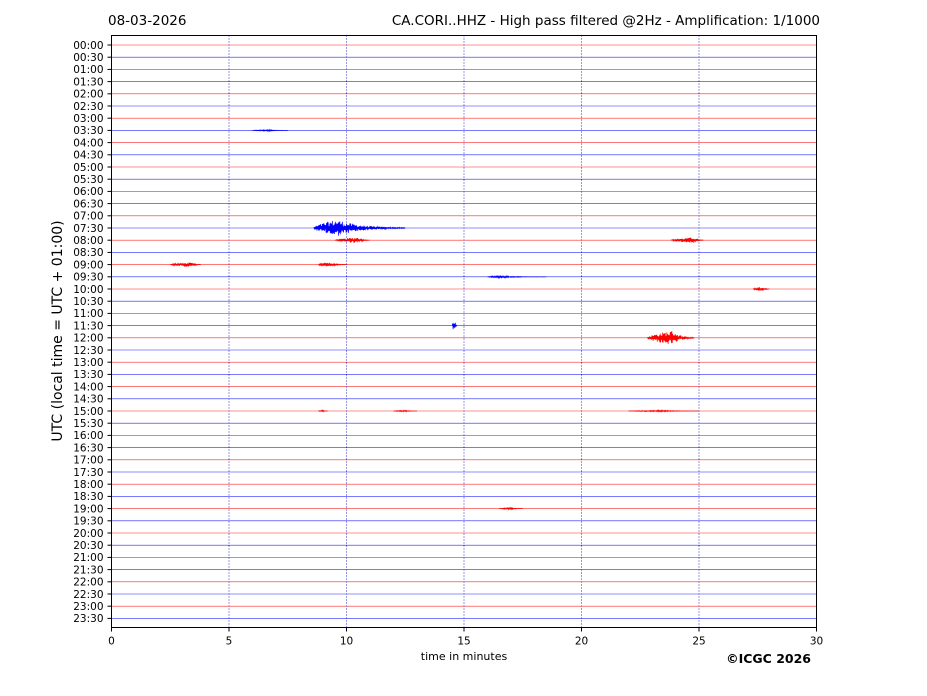 The width and height of the screenshot is (927, 696). I want to click on y-tick-label: 22:00, so click(88, 583).